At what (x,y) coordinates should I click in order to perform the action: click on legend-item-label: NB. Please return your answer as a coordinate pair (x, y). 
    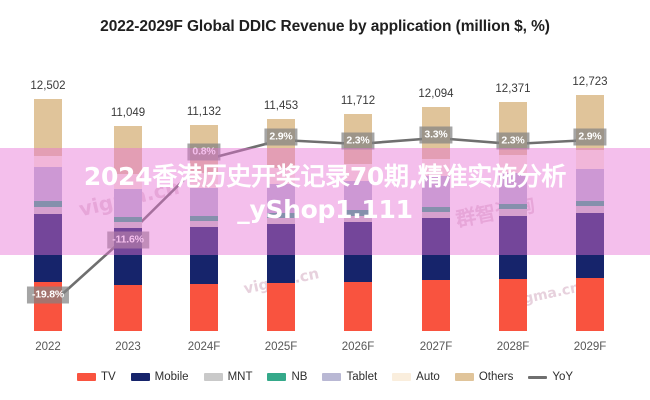
    Looking at the image, I should click on (299, 377).